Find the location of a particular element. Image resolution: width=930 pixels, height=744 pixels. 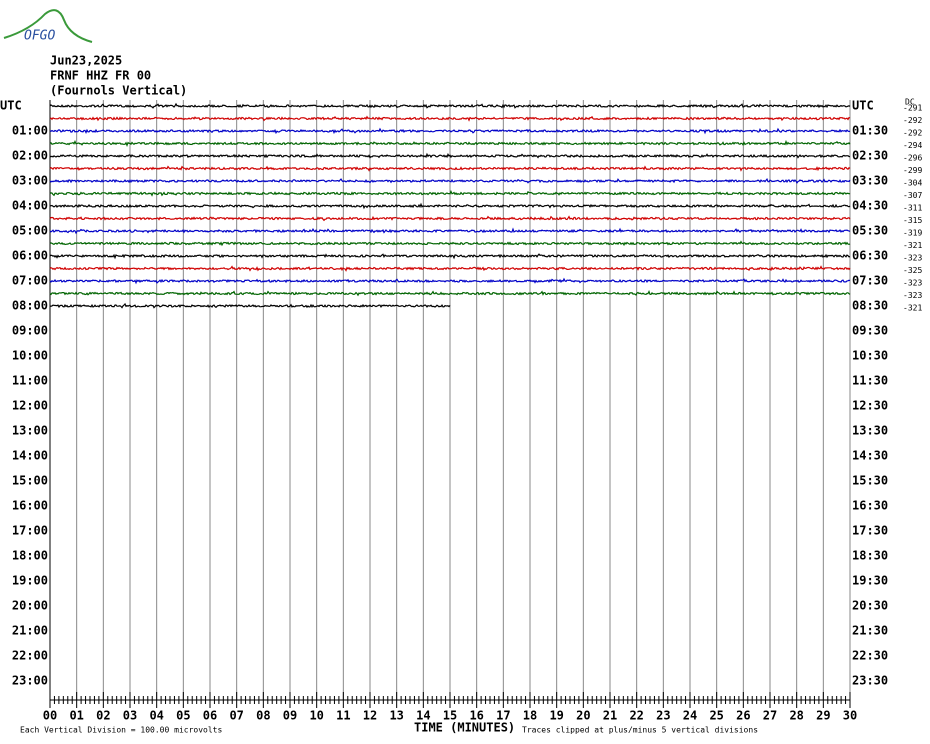

right-label: 09:30 is located at coordinates (870, 331).